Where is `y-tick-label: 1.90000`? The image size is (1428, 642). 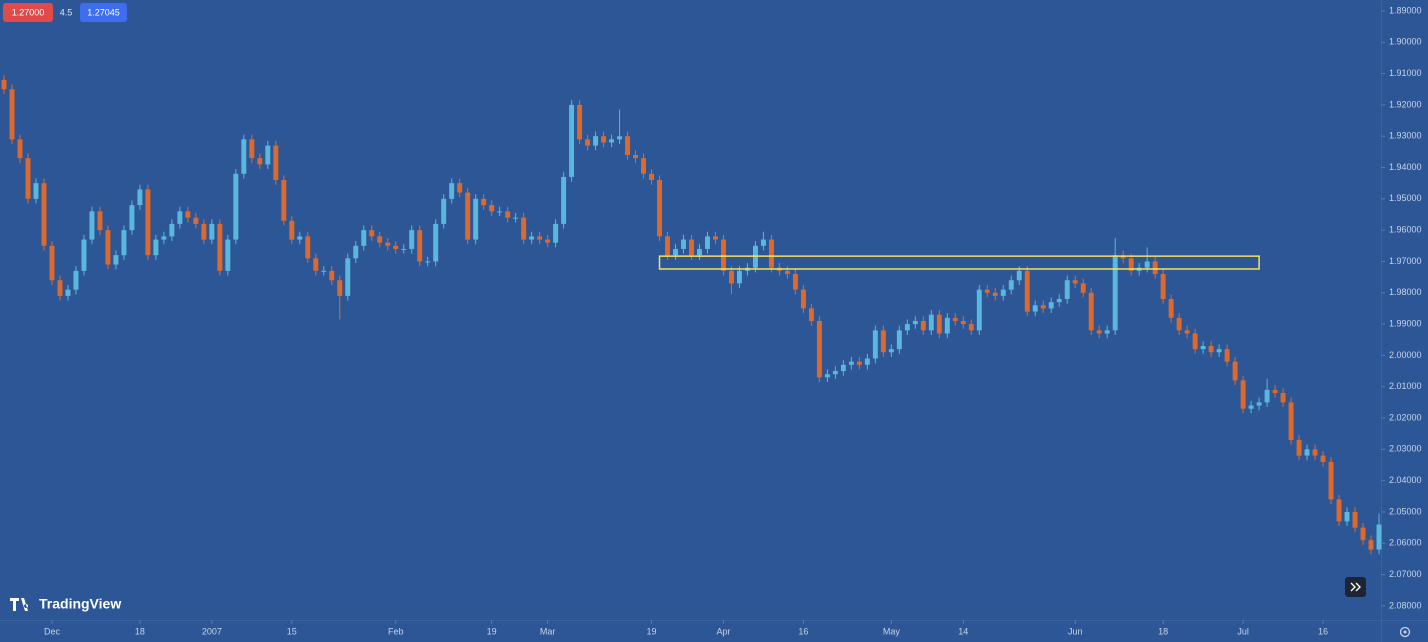 y-tick-label: 1.90000 is located at coordinates (1405, 42).